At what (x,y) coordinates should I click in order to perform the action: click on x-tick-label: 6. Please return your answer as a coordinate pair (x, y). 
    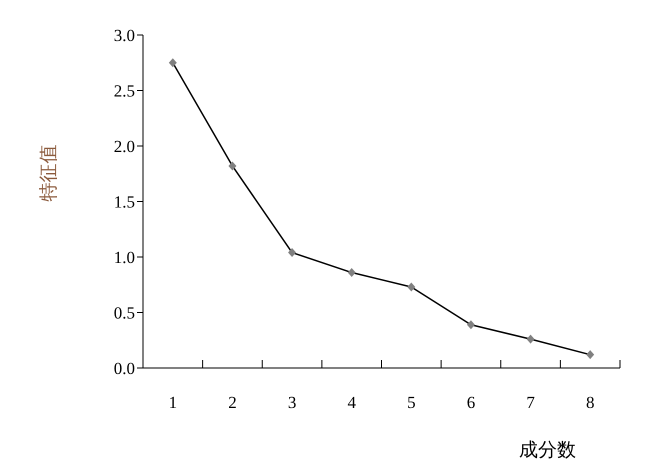
    Looking at the image, I should click on (471, 402).